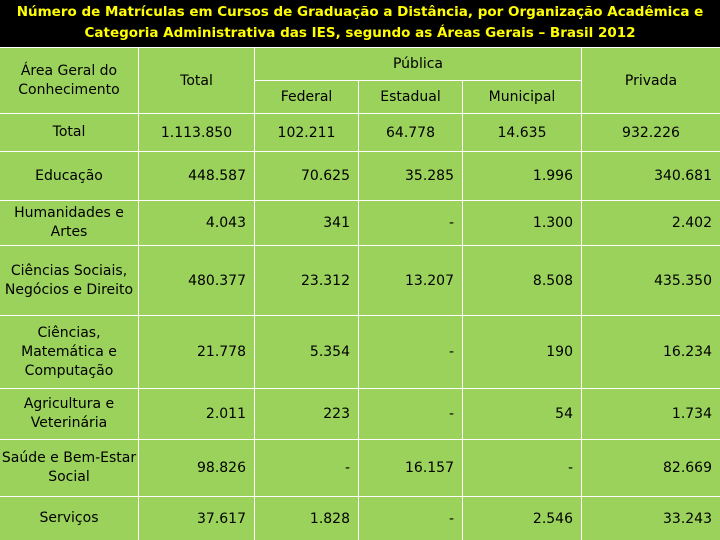 Image resolution: width=720 pixels, height=540 pixels. Describe the element at coordinates (552, 223) in the screenshot. I see `cell-municipal: 1.300` at that location.